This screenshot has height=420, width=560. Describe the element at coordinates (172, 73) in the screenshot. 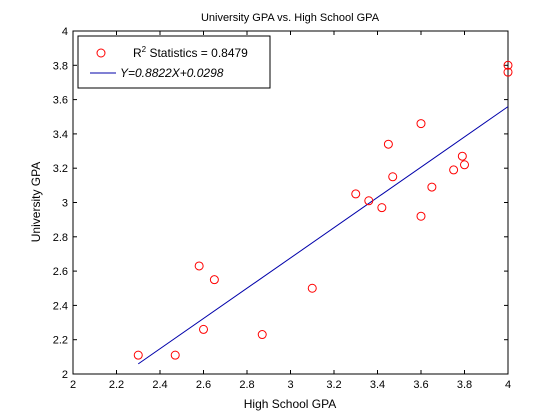

I see `legend-label-fit: Y=0.8822X+0.0298` at that location.